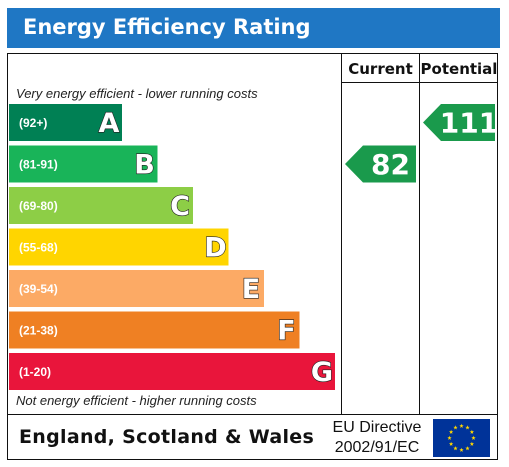 The height and width of the screenshot is (467, 509). I want to click on band-d-bar, so click(119, 247).